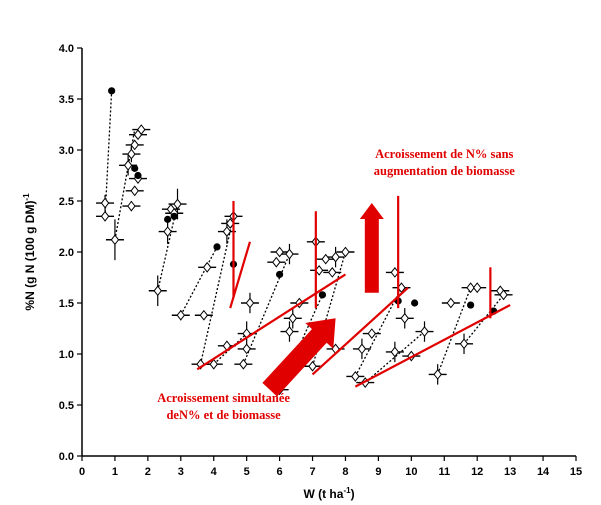 The width and height of the screenshot is (601, 505). I want to click on x-tick-label: 15, so click(576, 472).